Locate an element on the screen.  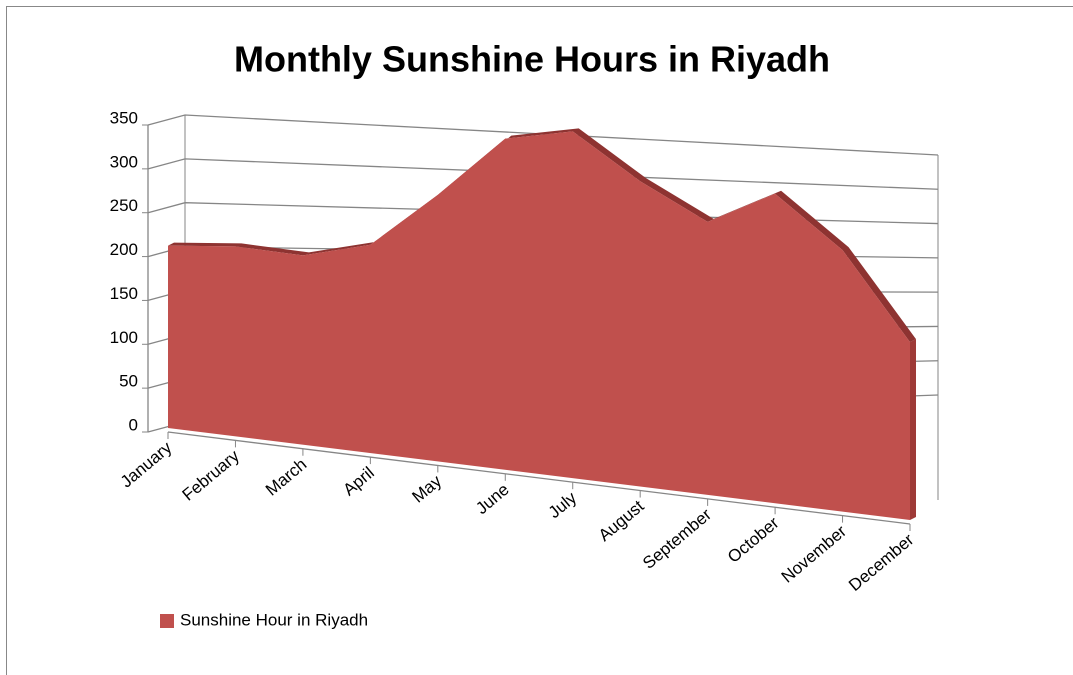
x-tick-label: April is located at coordinates (359, 481).